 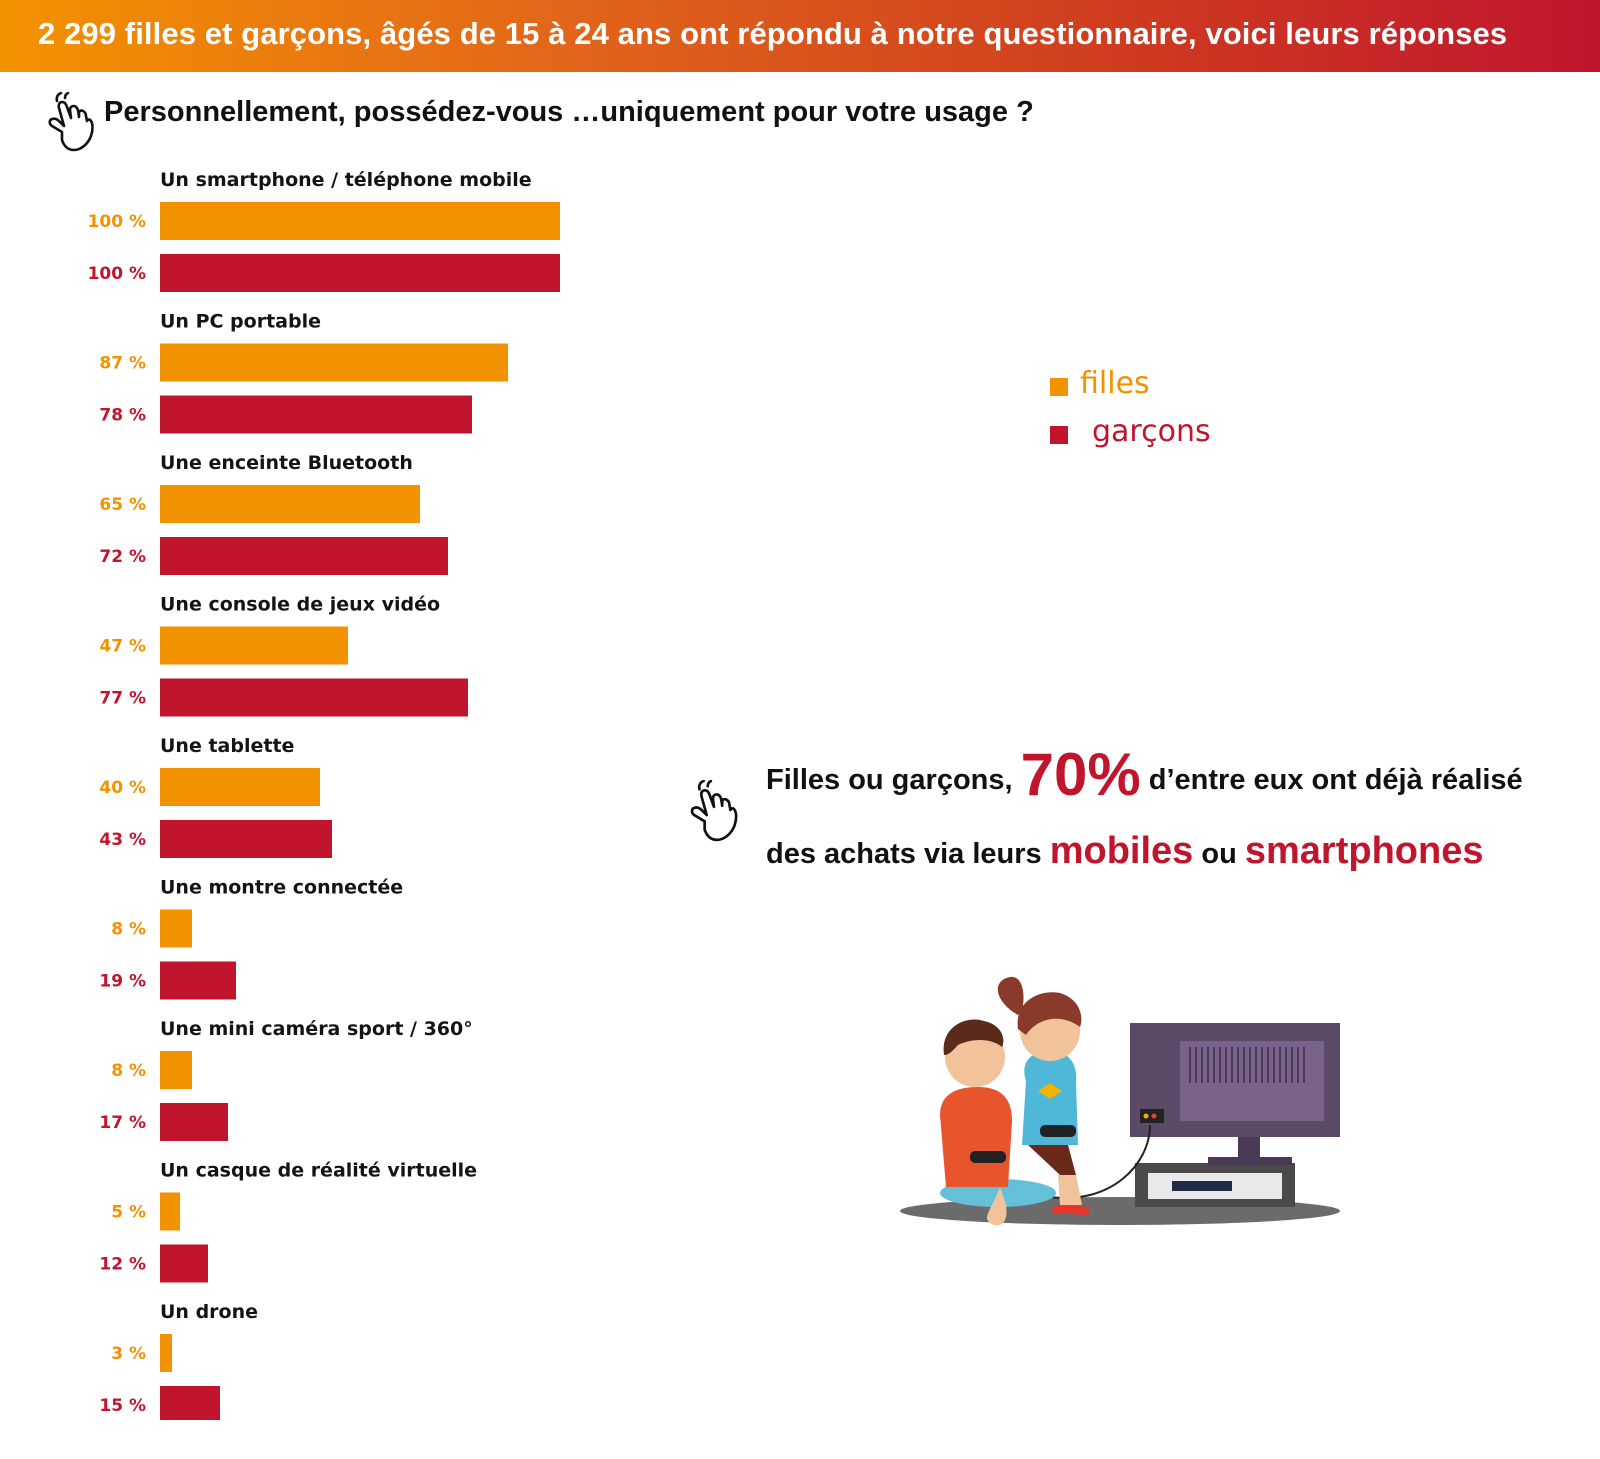 I want to click on value-label-filles: 100 %, so click(x=117, y=222).